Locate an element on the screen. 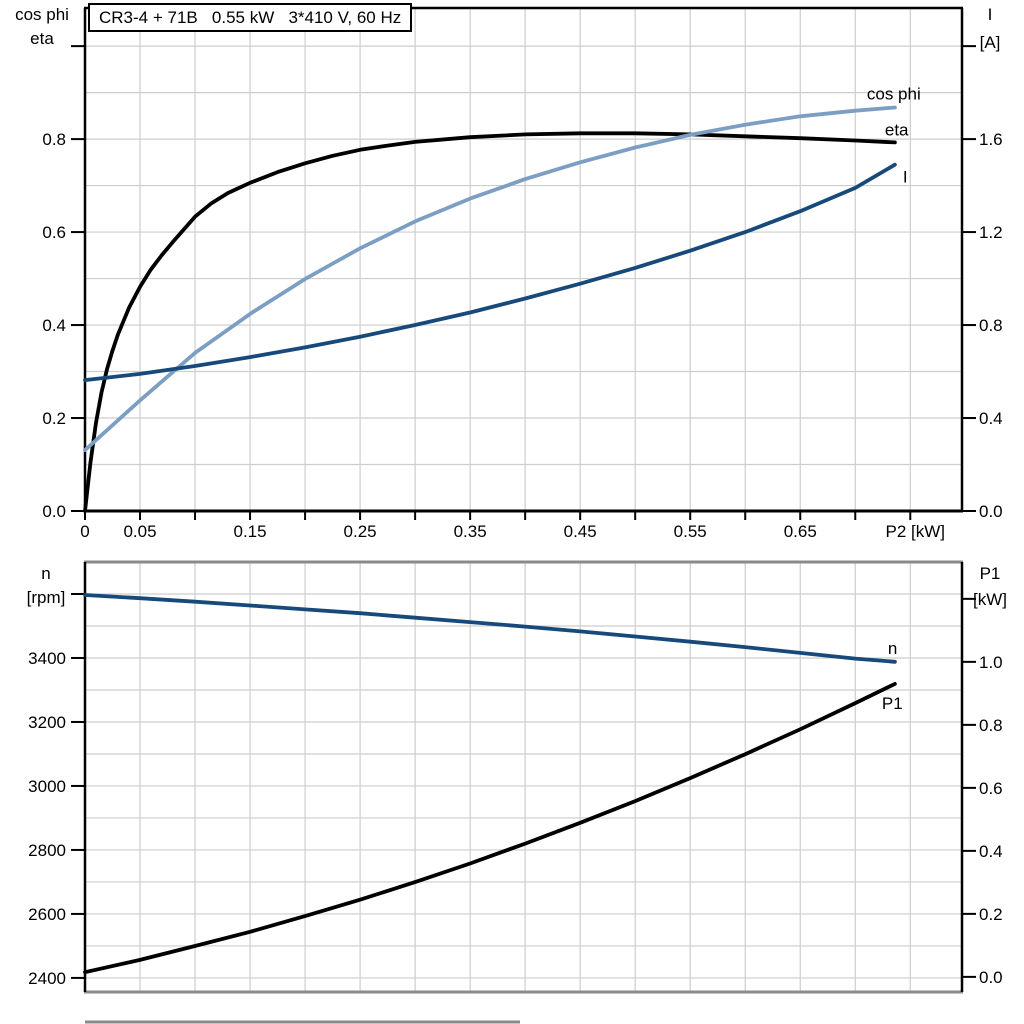  tick-label-left: 2800 is located at coordinates (47, 850).